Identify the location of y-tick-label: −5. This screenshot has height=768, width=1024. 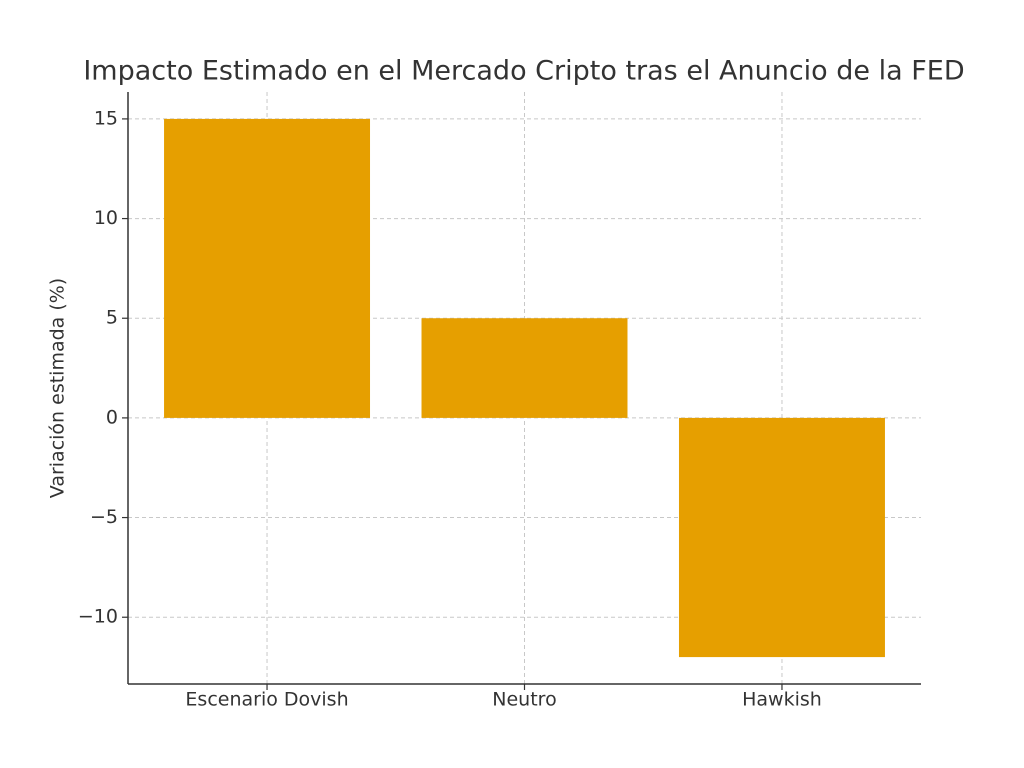
(104, 517).